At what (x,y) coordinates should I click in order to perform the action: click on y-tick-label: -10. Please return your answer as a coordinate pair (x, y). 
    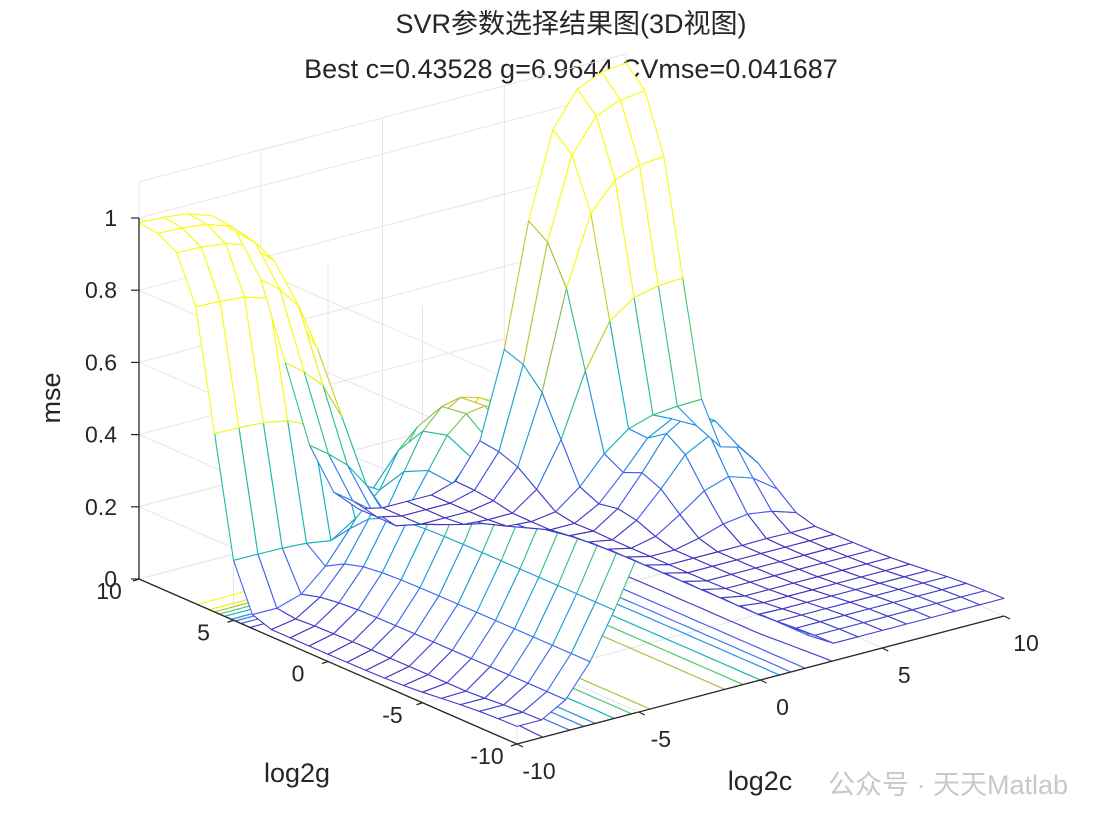
    Looking at the image, I should click on (486, 756).